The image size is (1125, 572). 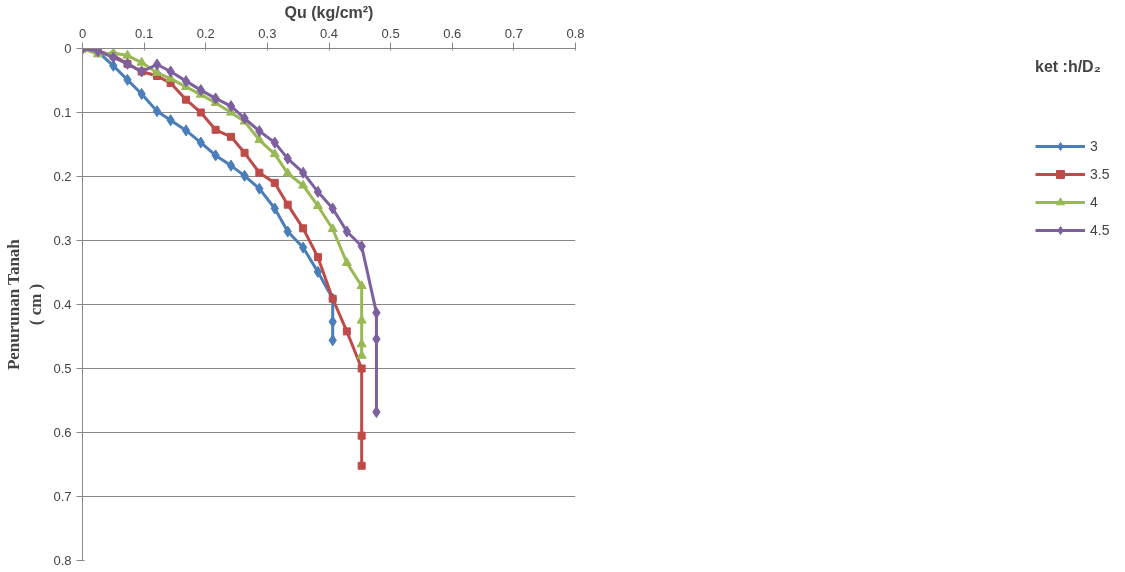 What do you see at coordinates (1094, 146) in the screenshot?
I see `legend-label: 3` at bounding box center [1094, 146].